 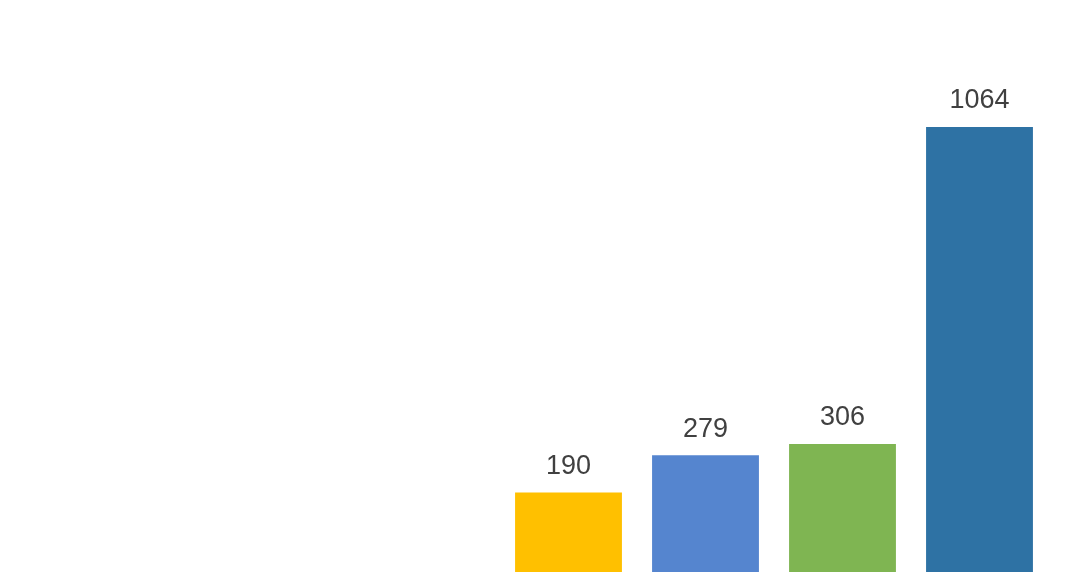 I want to click on data-label: 1064, so click(x=979, y=99).